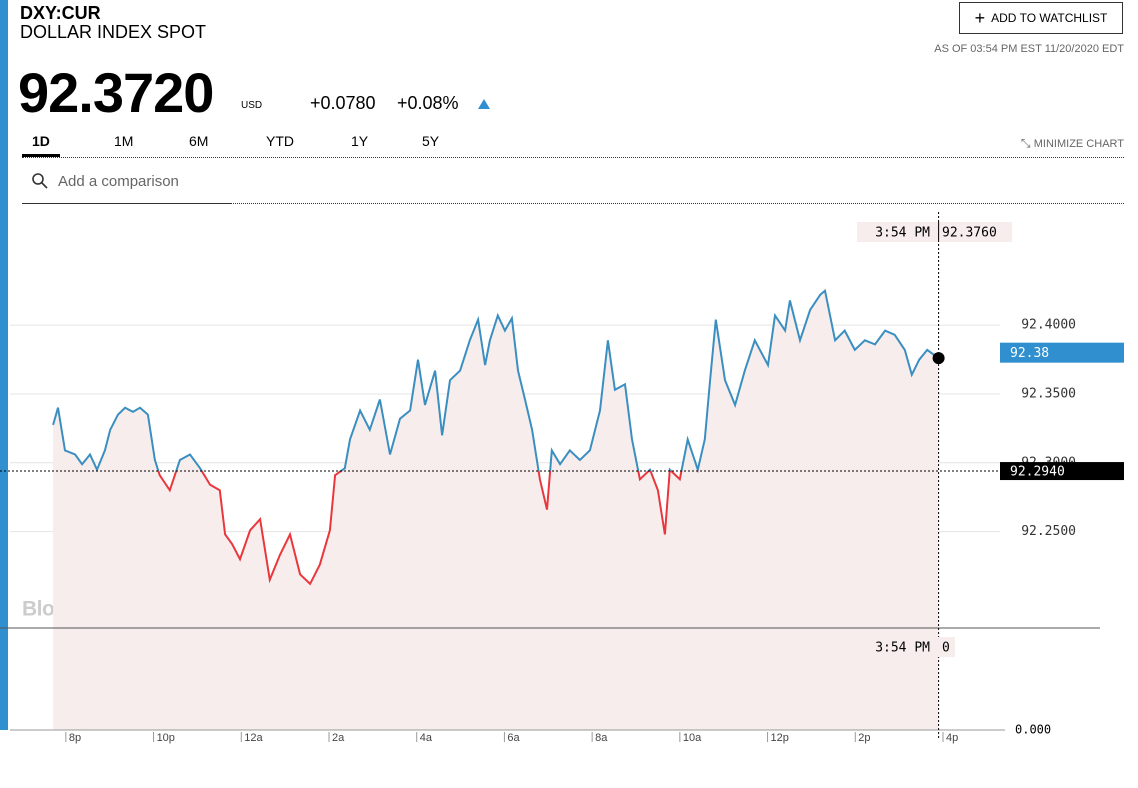  Describe the element at coordinates (166, 738) in the screenshot. I see `x-tick-label: 10p` at that location.